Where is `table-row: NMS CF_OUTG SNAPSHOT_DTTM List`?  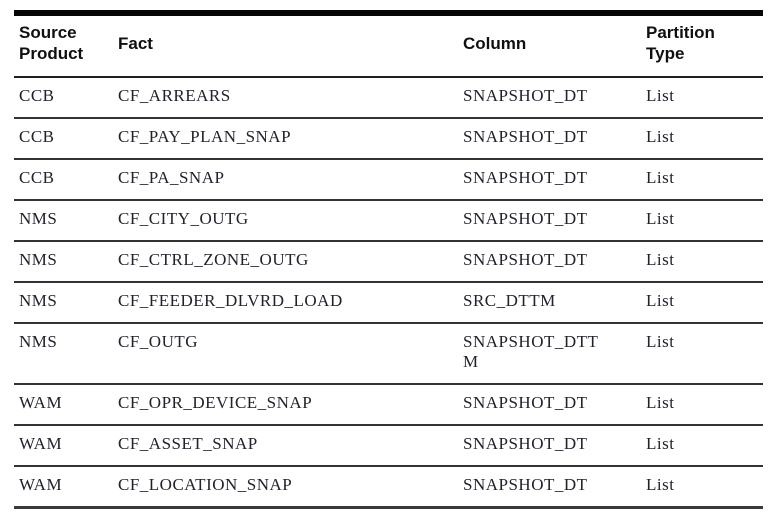
table-row: NMS CF_OUTG SNAPSHOT_DTTM List is located at coordinates (388, 354).